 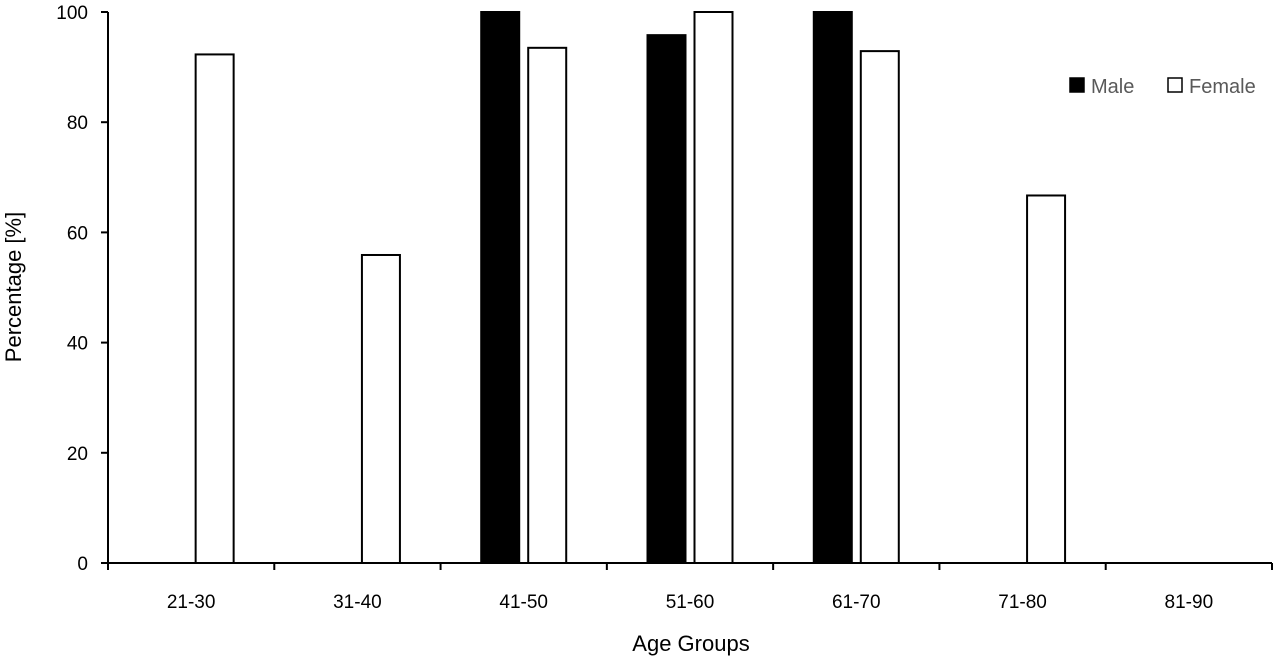 I want to click on x-tick-label: 31-40, so click(x=357, y=602).